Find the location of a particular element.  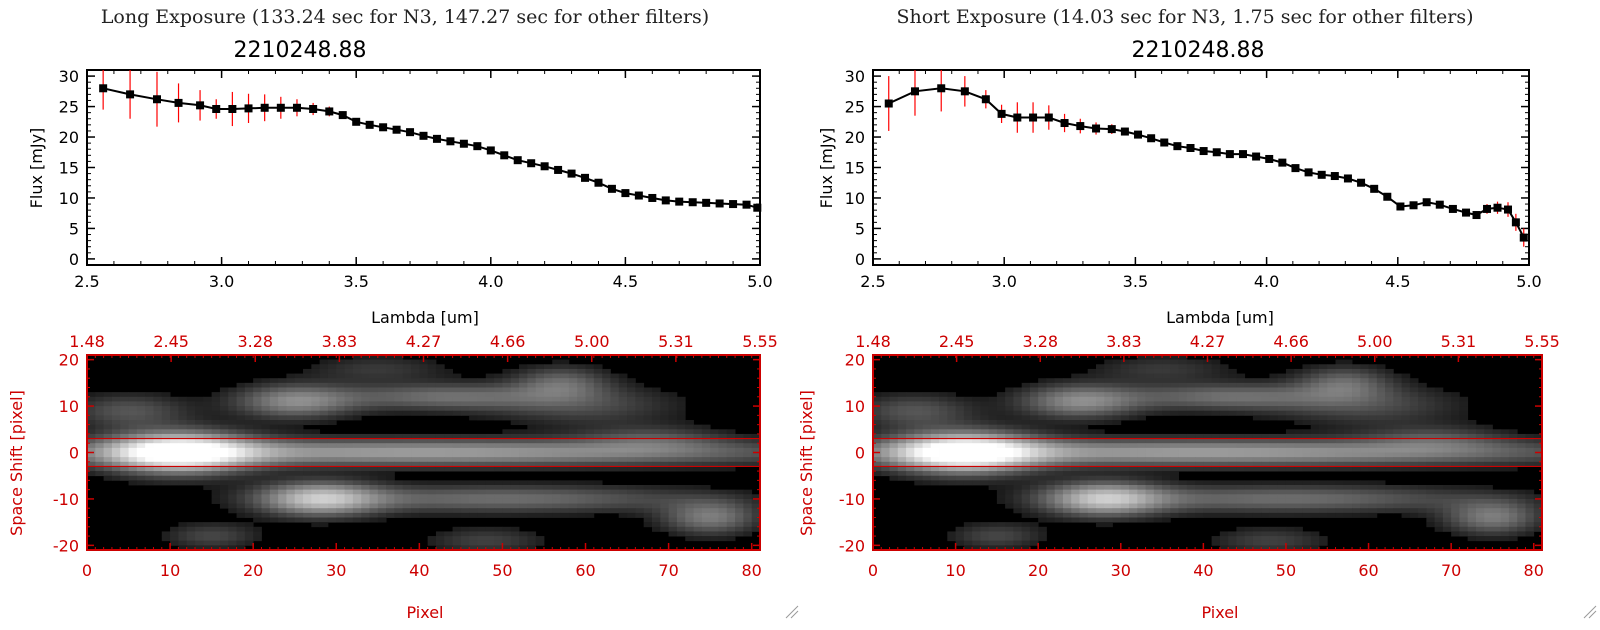

left-image-top-tick-label: 5.00 is located at coordinates (592, 341).